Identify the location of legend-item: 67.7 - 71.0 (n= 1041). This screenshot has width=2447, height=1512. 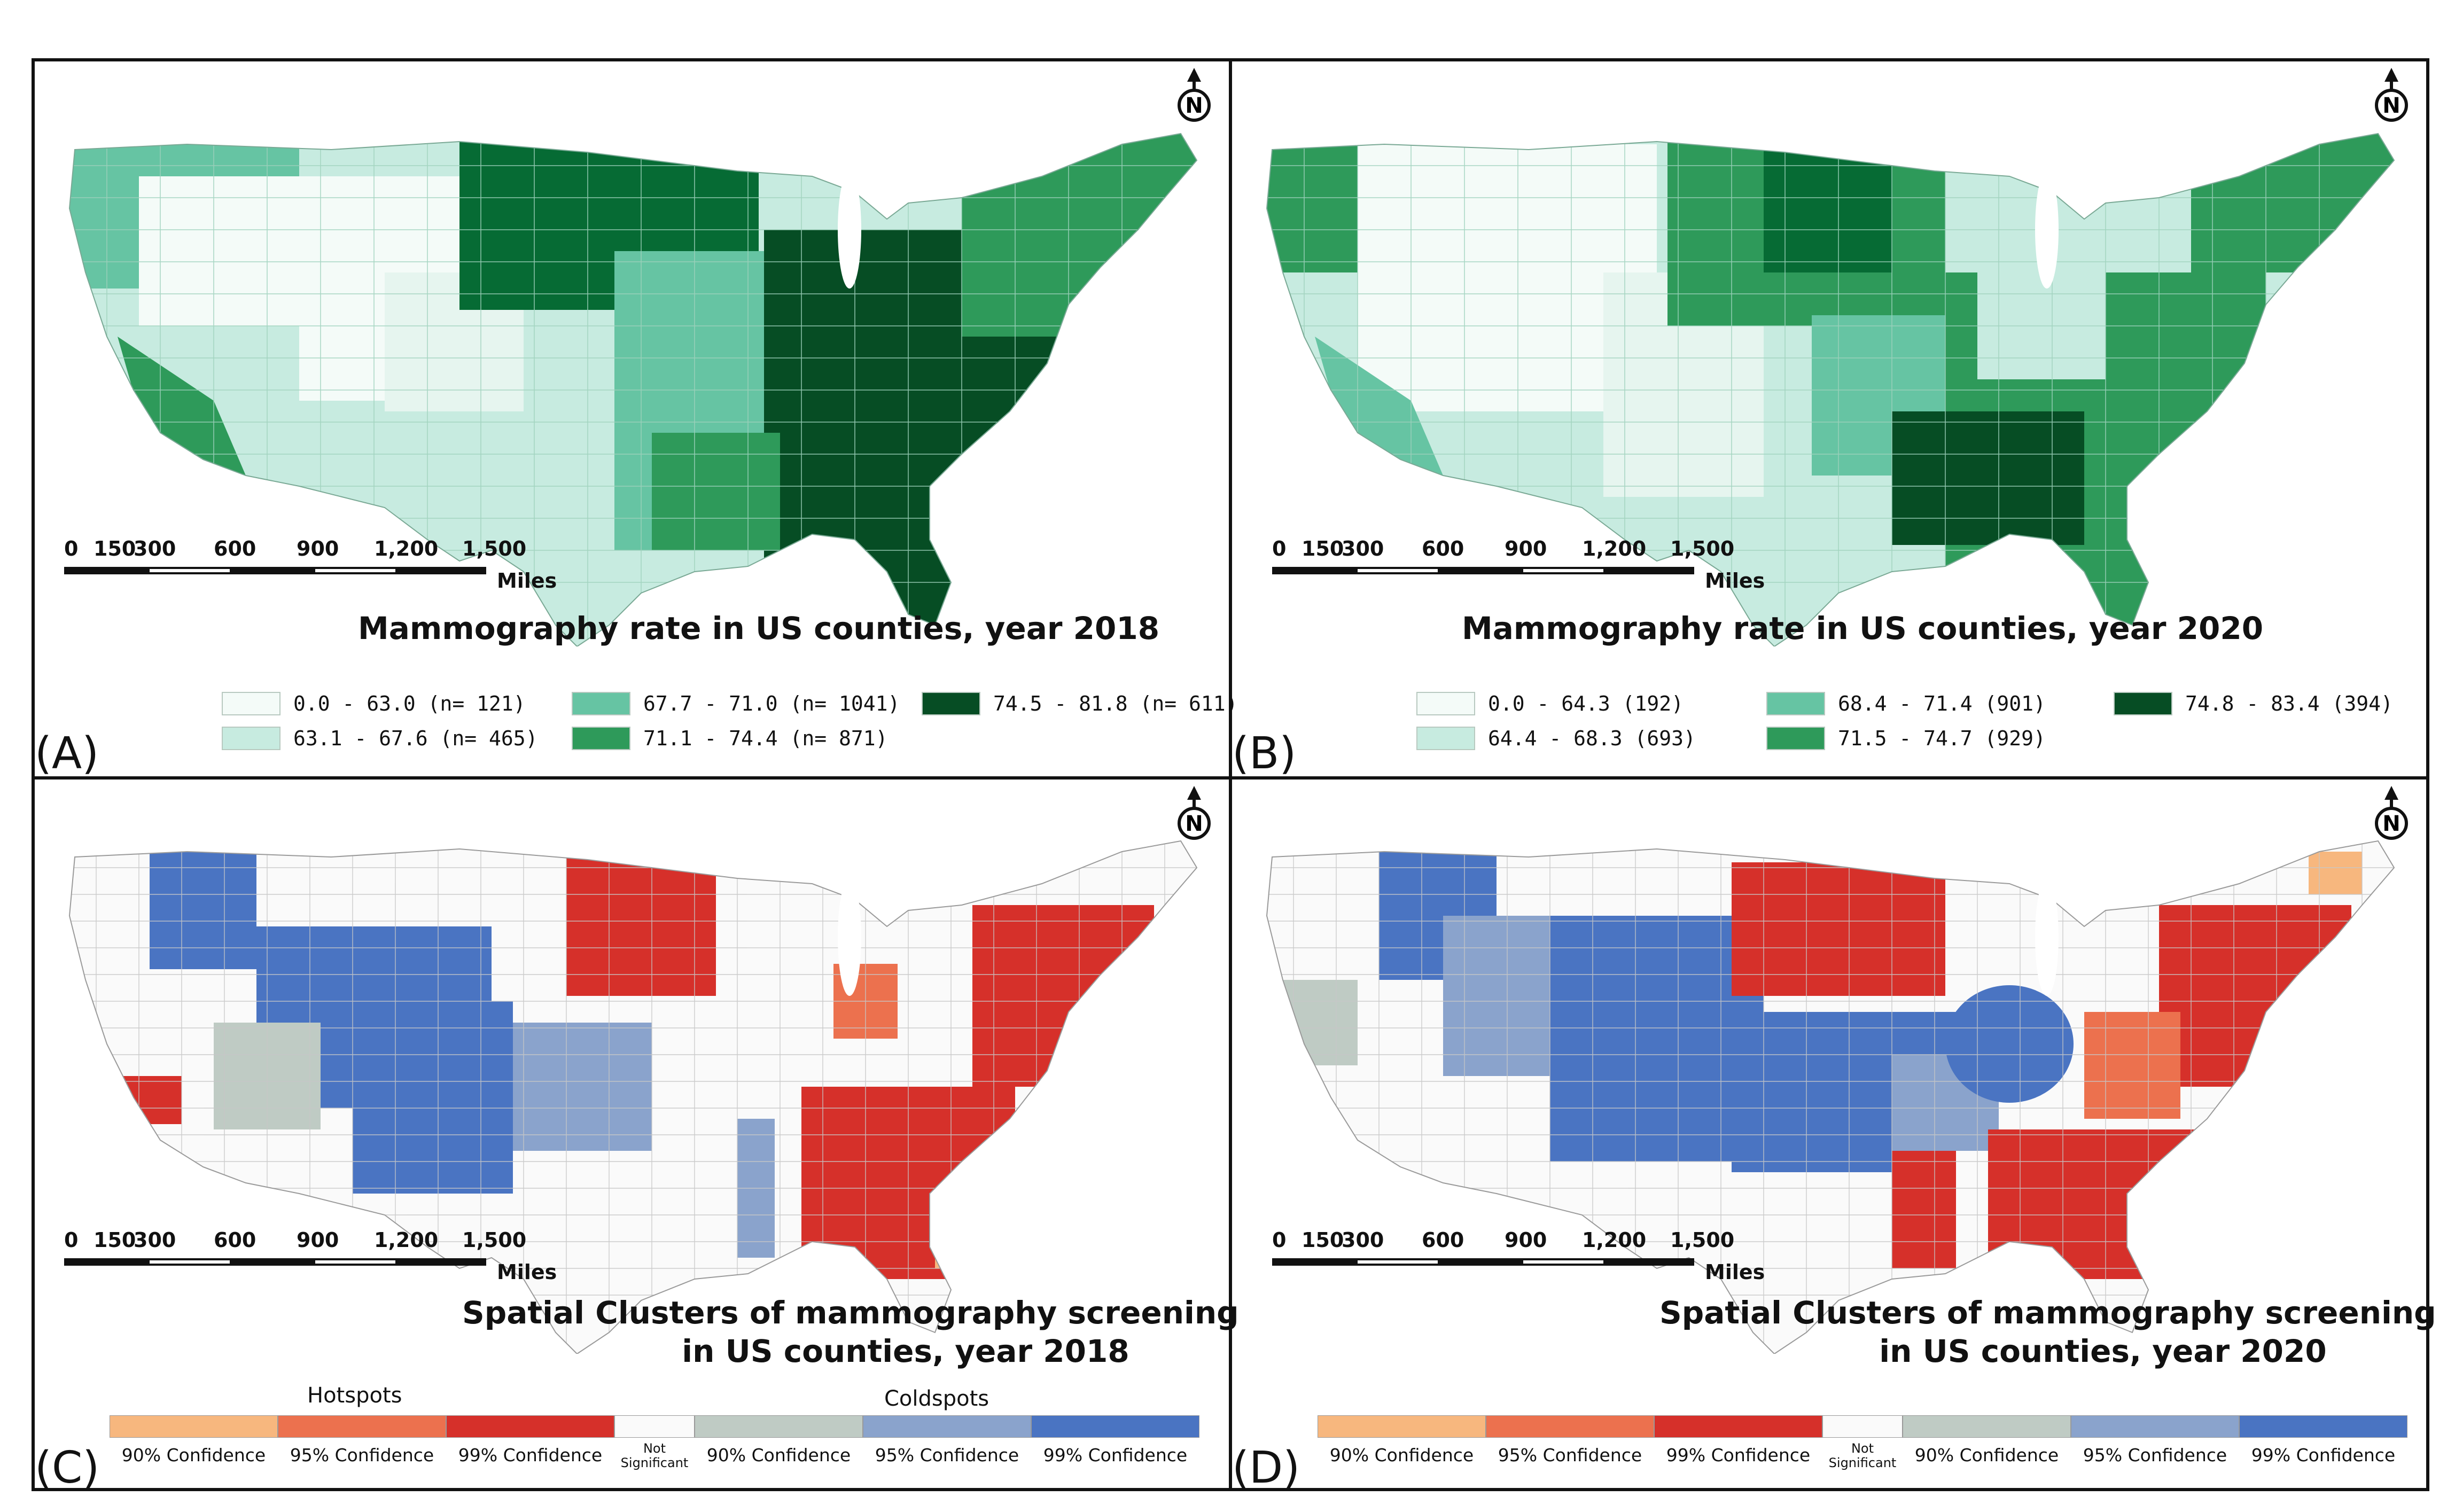
(736, 703).